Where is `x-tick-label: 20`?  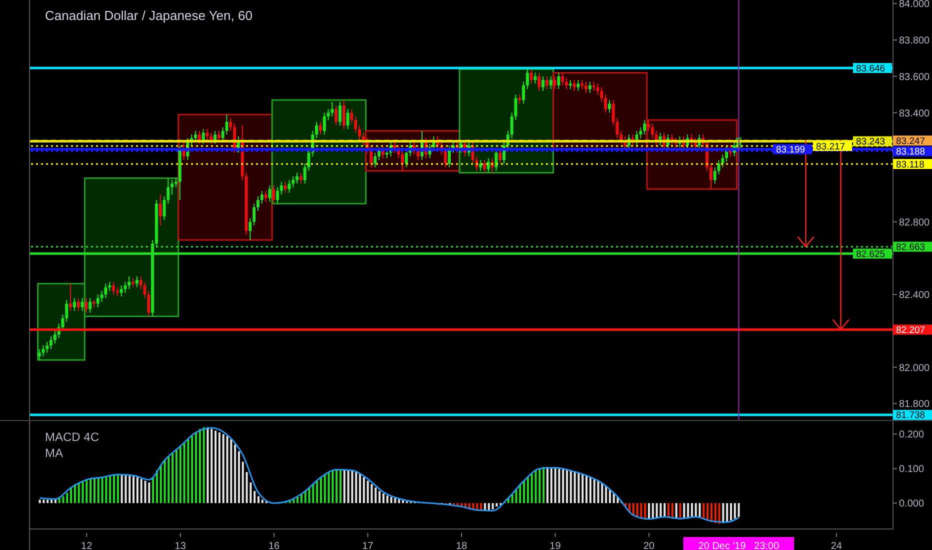
x-tick-label: 20 is located at coordinates (649, 545).